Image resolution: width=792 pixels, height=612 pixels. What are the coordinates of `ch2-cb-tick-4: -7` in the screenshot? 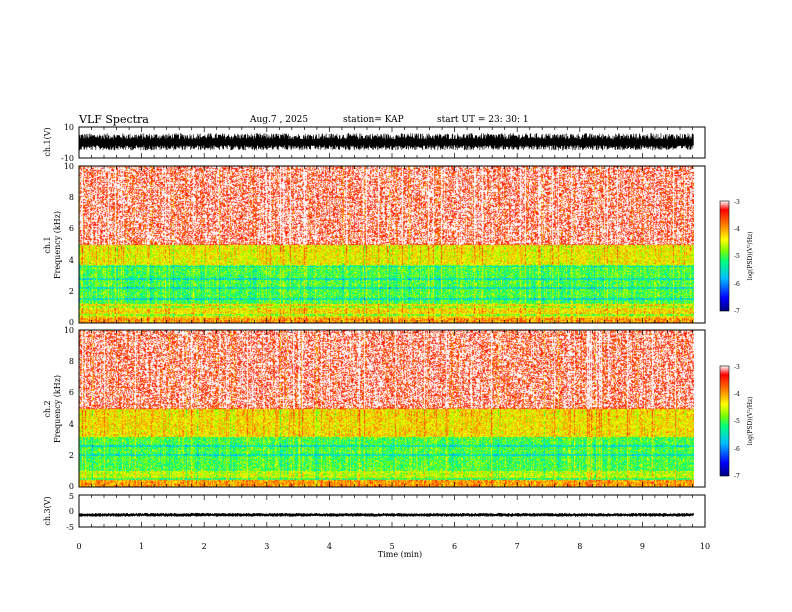 It's located at (737, 476).